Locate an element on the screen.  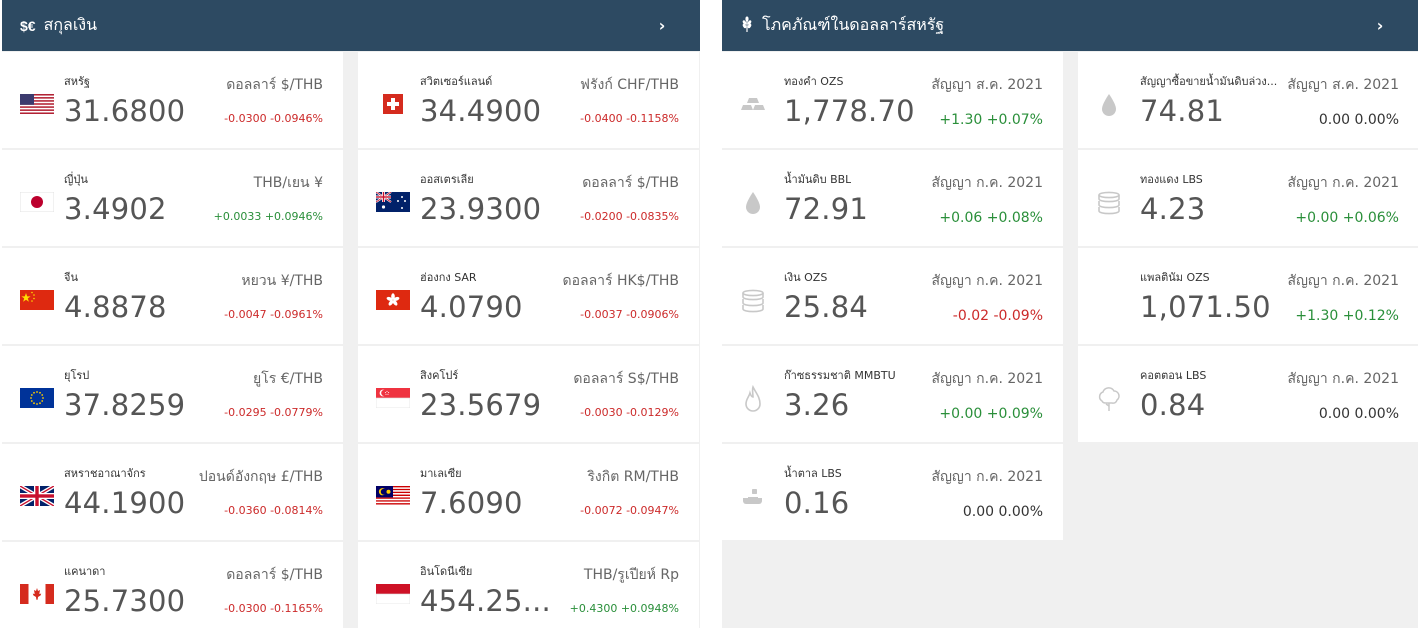
currency-card: ยุโรป 37.8259 ยูโร €/THB -0.0295 -0.0779% is located at coordinates (172, 394).